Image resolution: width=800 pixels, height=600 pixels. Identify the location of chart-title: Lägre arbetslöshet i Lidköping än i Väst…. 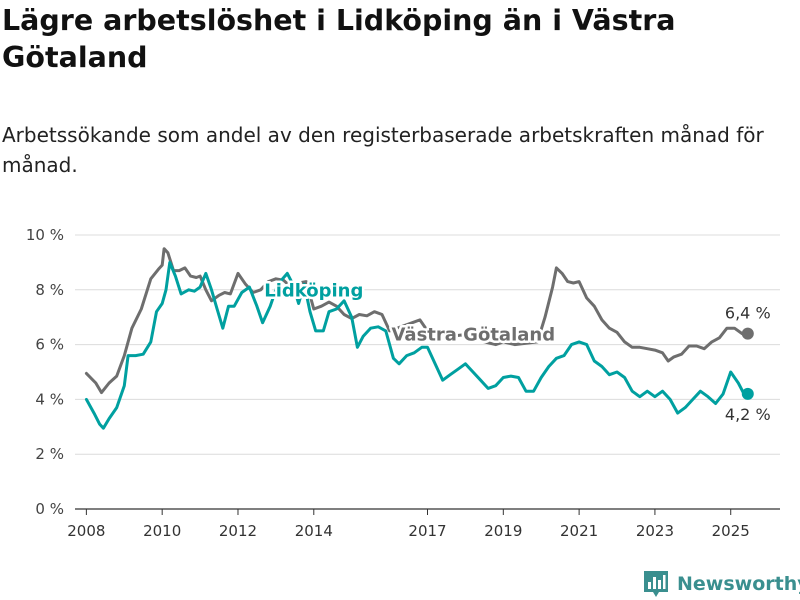
(339, 39).